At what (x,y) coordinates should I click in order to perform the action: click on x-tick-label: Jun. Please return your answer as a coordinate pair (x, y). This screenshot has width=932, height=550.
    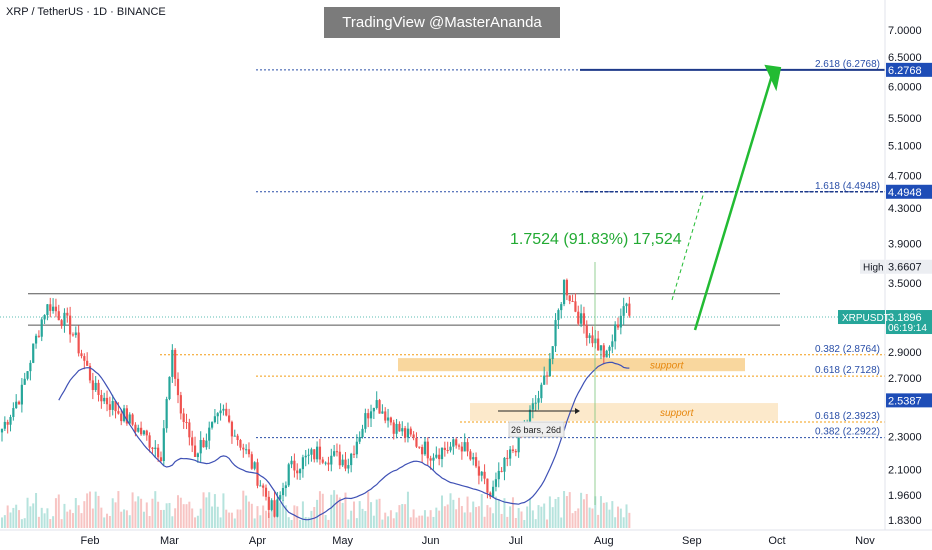
    Looking at the image, I should click on (431, 541).